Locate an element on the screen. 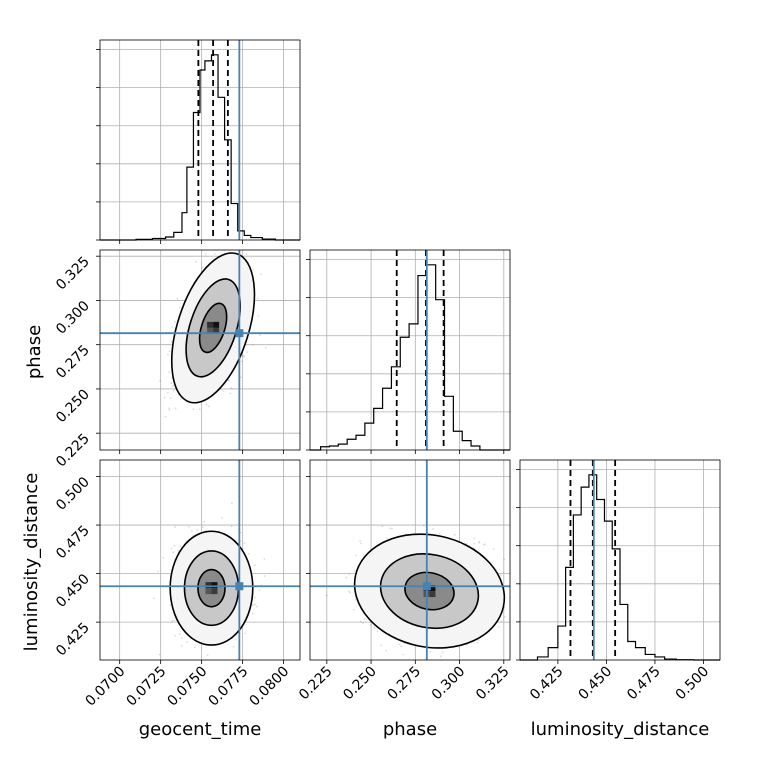  histogram-frame-luminosity_distance is located at coordinates (620, 560).